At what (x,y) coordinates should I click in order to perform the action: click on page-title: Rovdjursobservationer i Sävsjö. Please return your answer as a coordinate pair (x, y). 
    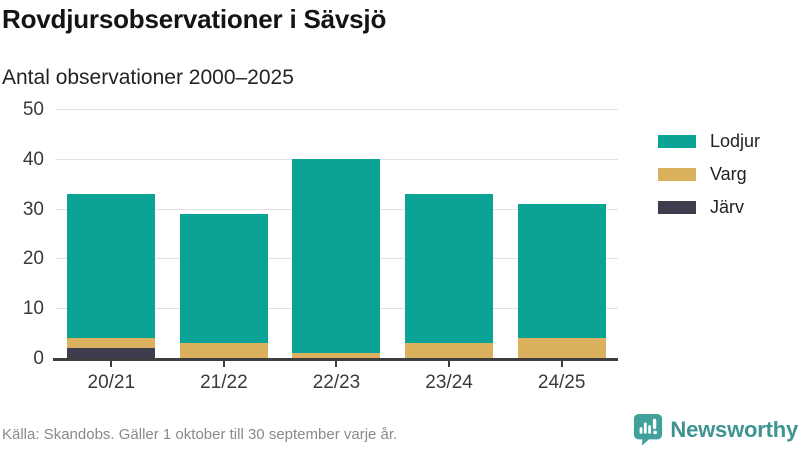
    Looking at the image, I should click on (194, 19).